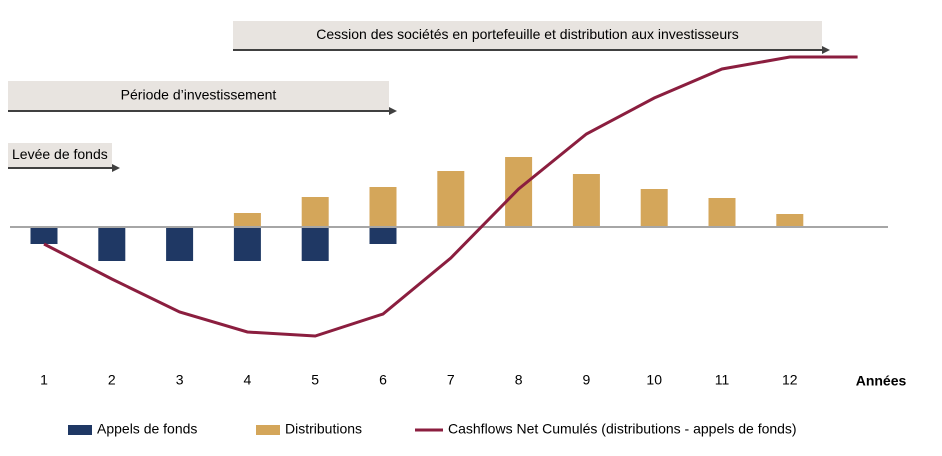 This screenshot has height=456, width=942. What do you see at coordinates (451, 380) in the screenshot?
I see `x-tick-label: 7` at bounding box center [451, 380].